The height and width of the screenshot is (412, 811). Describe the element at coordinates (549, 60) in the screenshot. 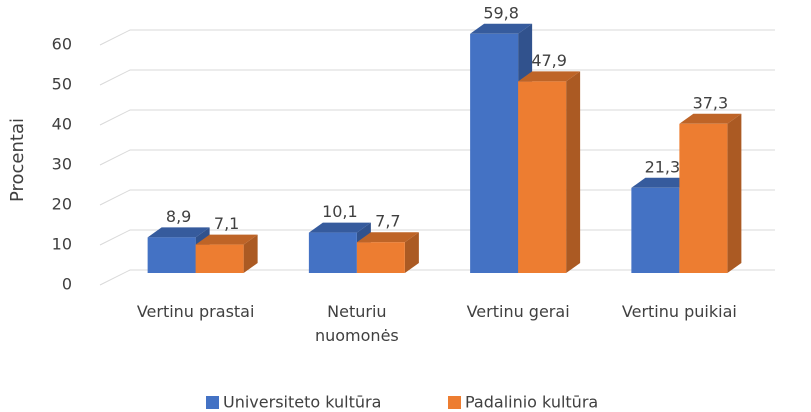

I see `data-label: 47,9` at that location.